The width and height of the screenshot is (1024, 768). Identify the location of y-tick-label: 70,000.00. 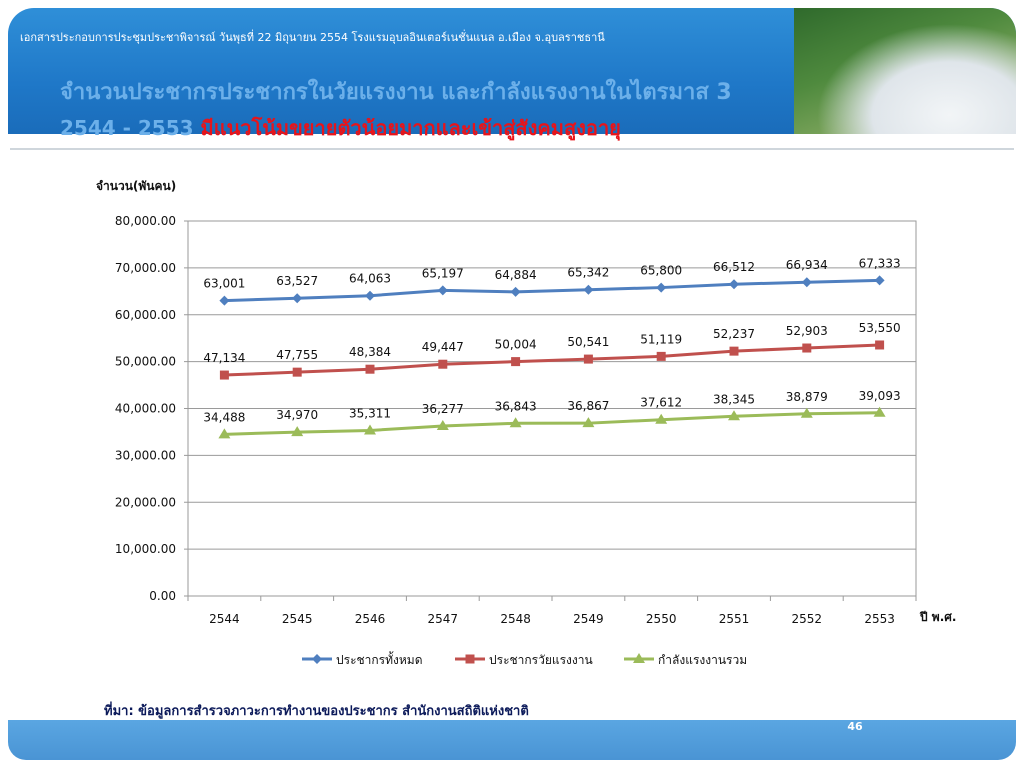
(145, 268).